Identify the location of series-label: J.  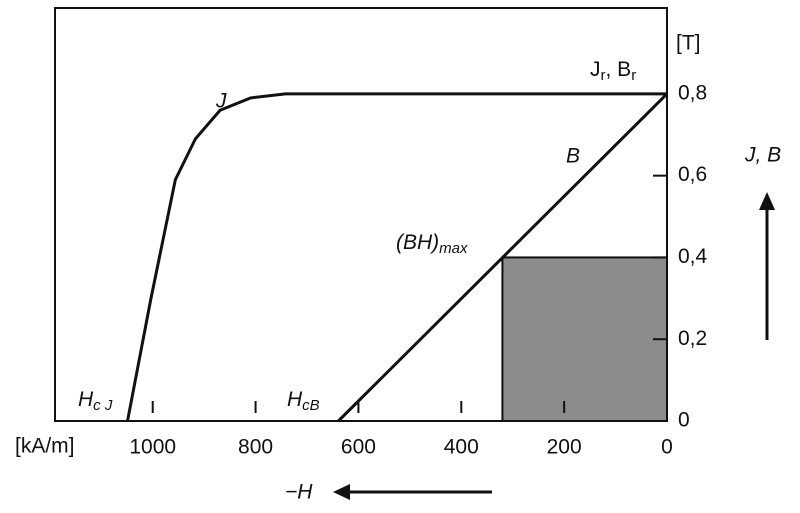
(221, 101).